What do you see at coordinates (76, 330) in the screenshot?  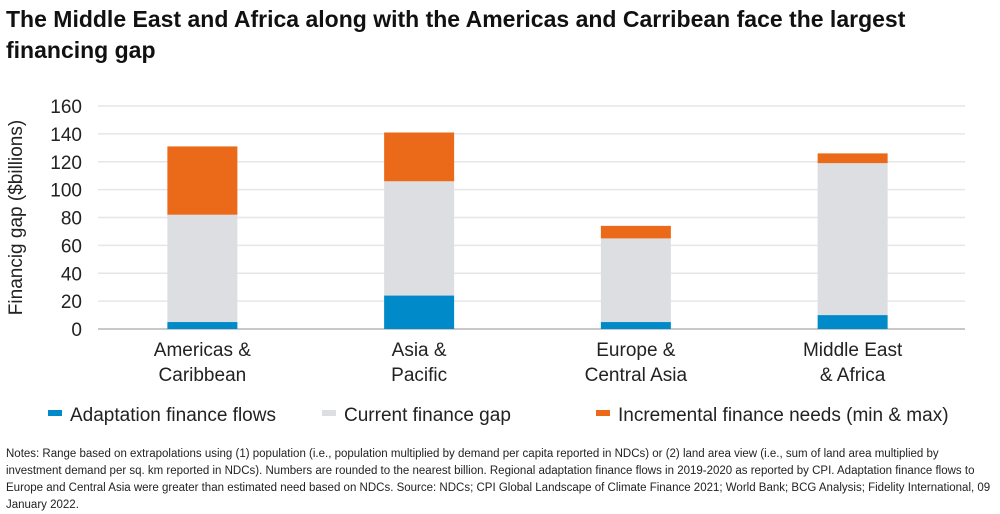 I see `y-tick-label: 0` at bounding box center [76, 330].